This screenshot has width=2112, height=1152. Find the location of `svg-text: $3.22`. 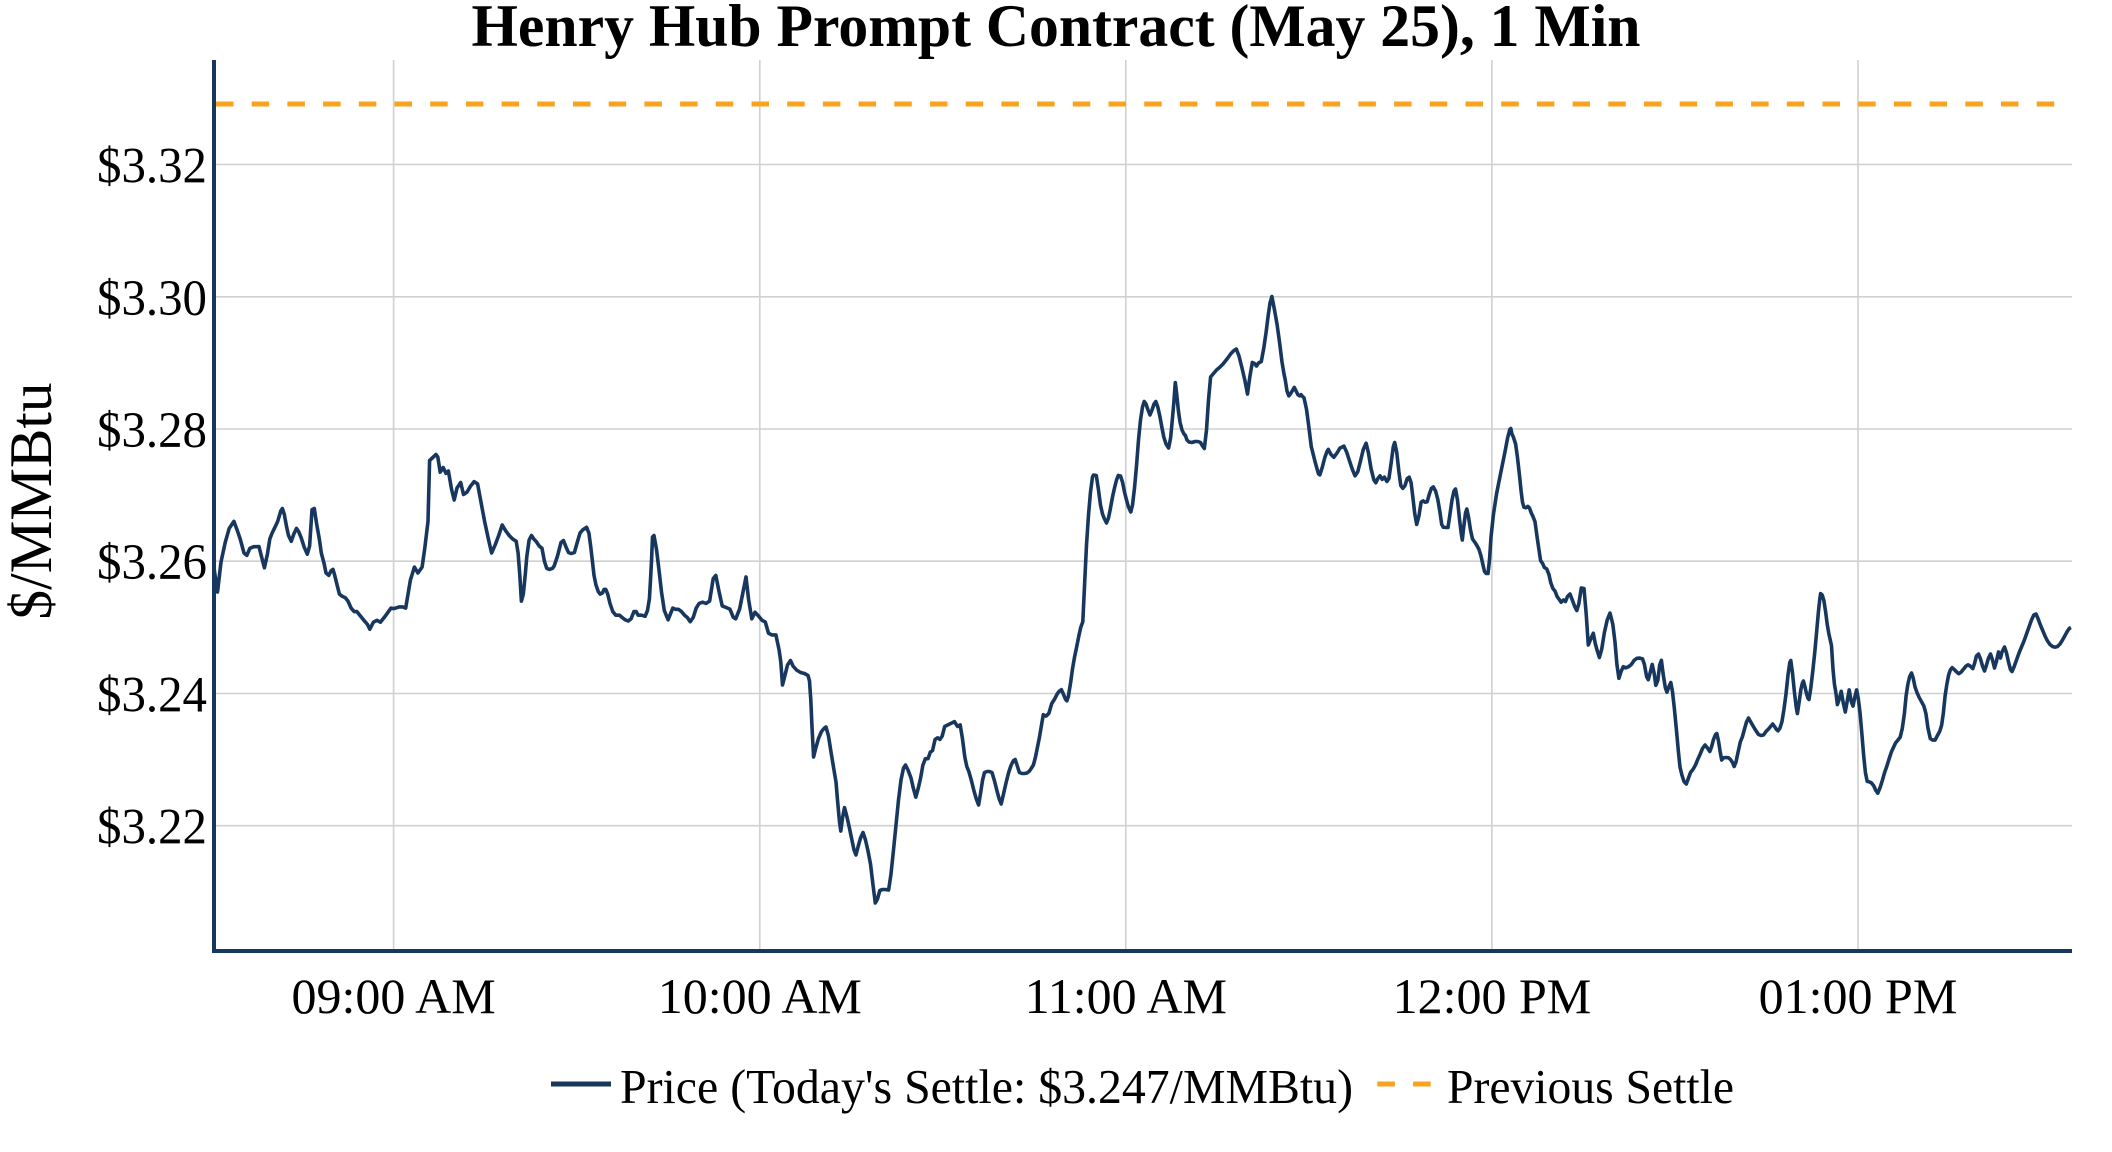

svg-text: $3.22 is located at coordinates (152, 828).